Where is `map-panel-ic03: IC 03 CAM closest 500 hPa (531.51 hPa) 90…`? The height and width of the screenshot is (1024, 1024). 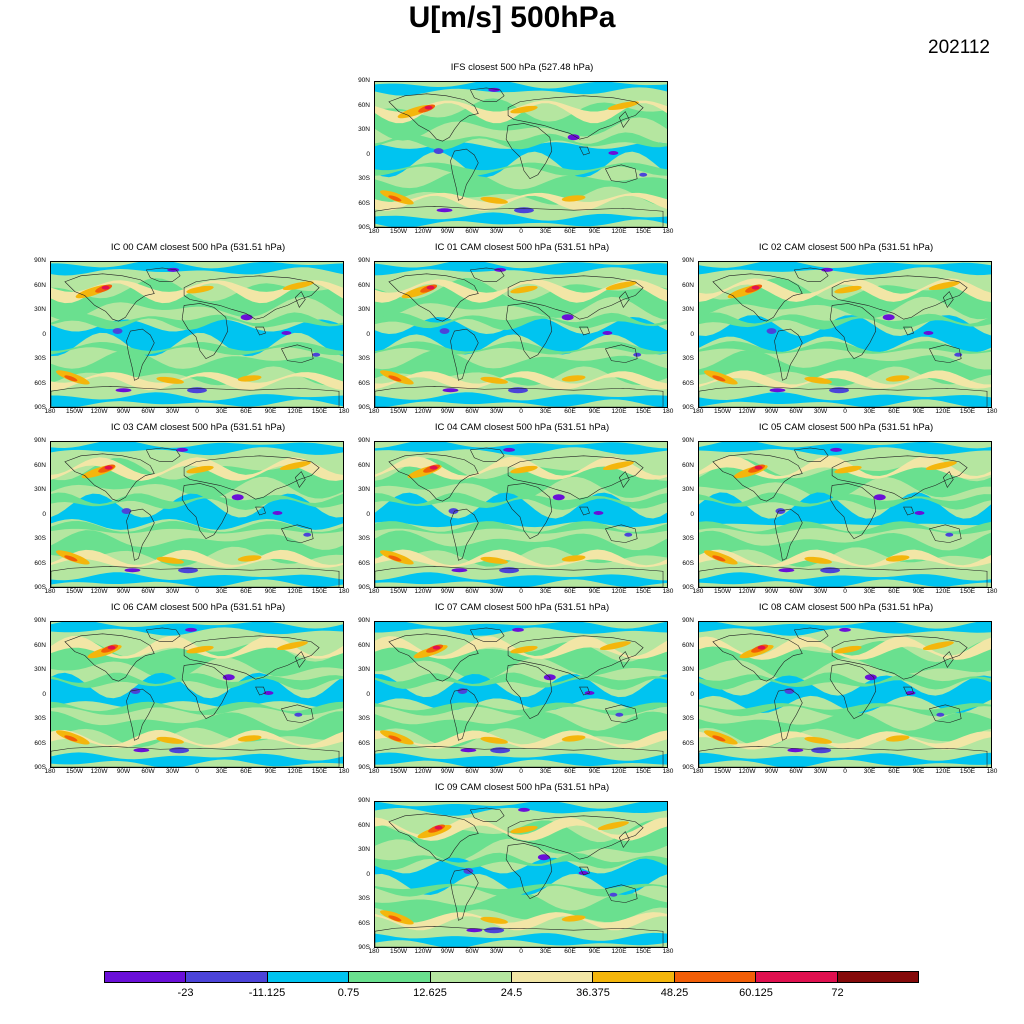 map-panel-ic03: IC 03 CAM closest 500 hPa (531.51 hPa) 90… is located at coordinates (187, 508).